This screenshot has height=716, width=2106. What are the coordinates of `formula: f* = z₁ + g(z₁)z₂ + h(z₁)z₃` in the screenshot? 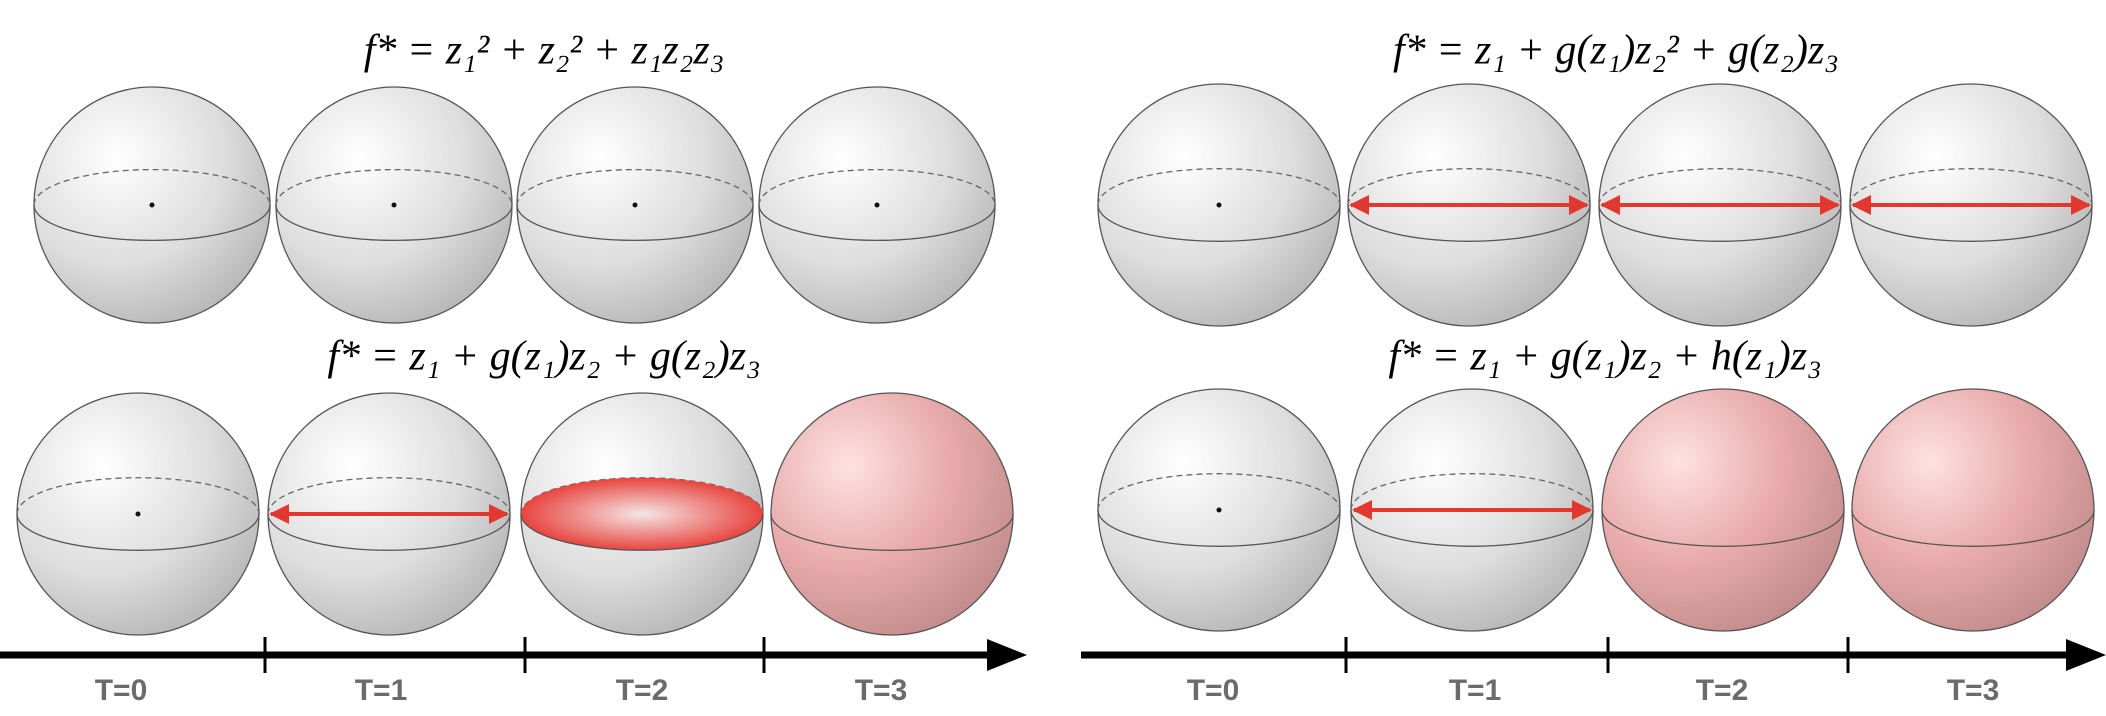 It's located at (1604, 357).